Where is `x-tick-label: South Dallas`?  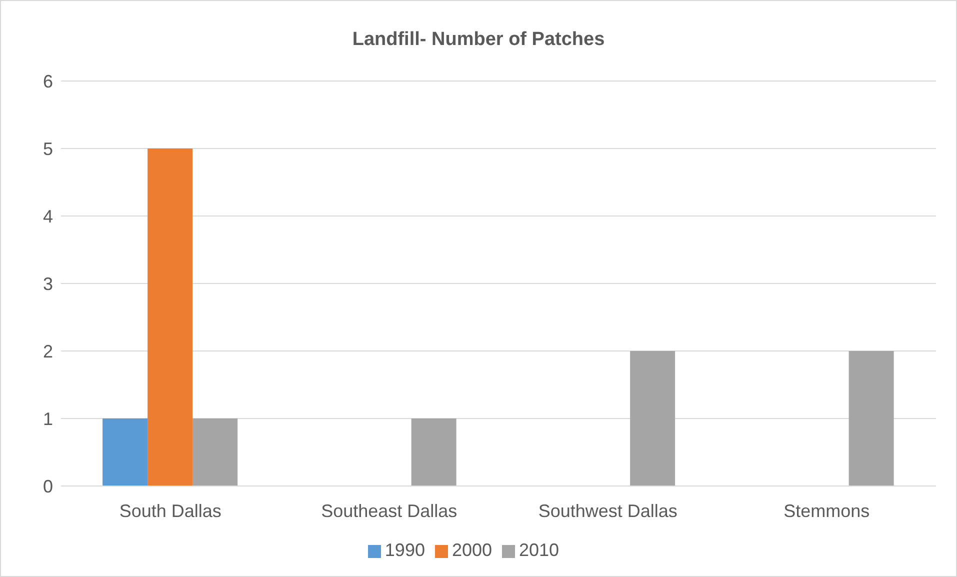 x-tick-label: South Dallas is located at coordinates (170, 510).